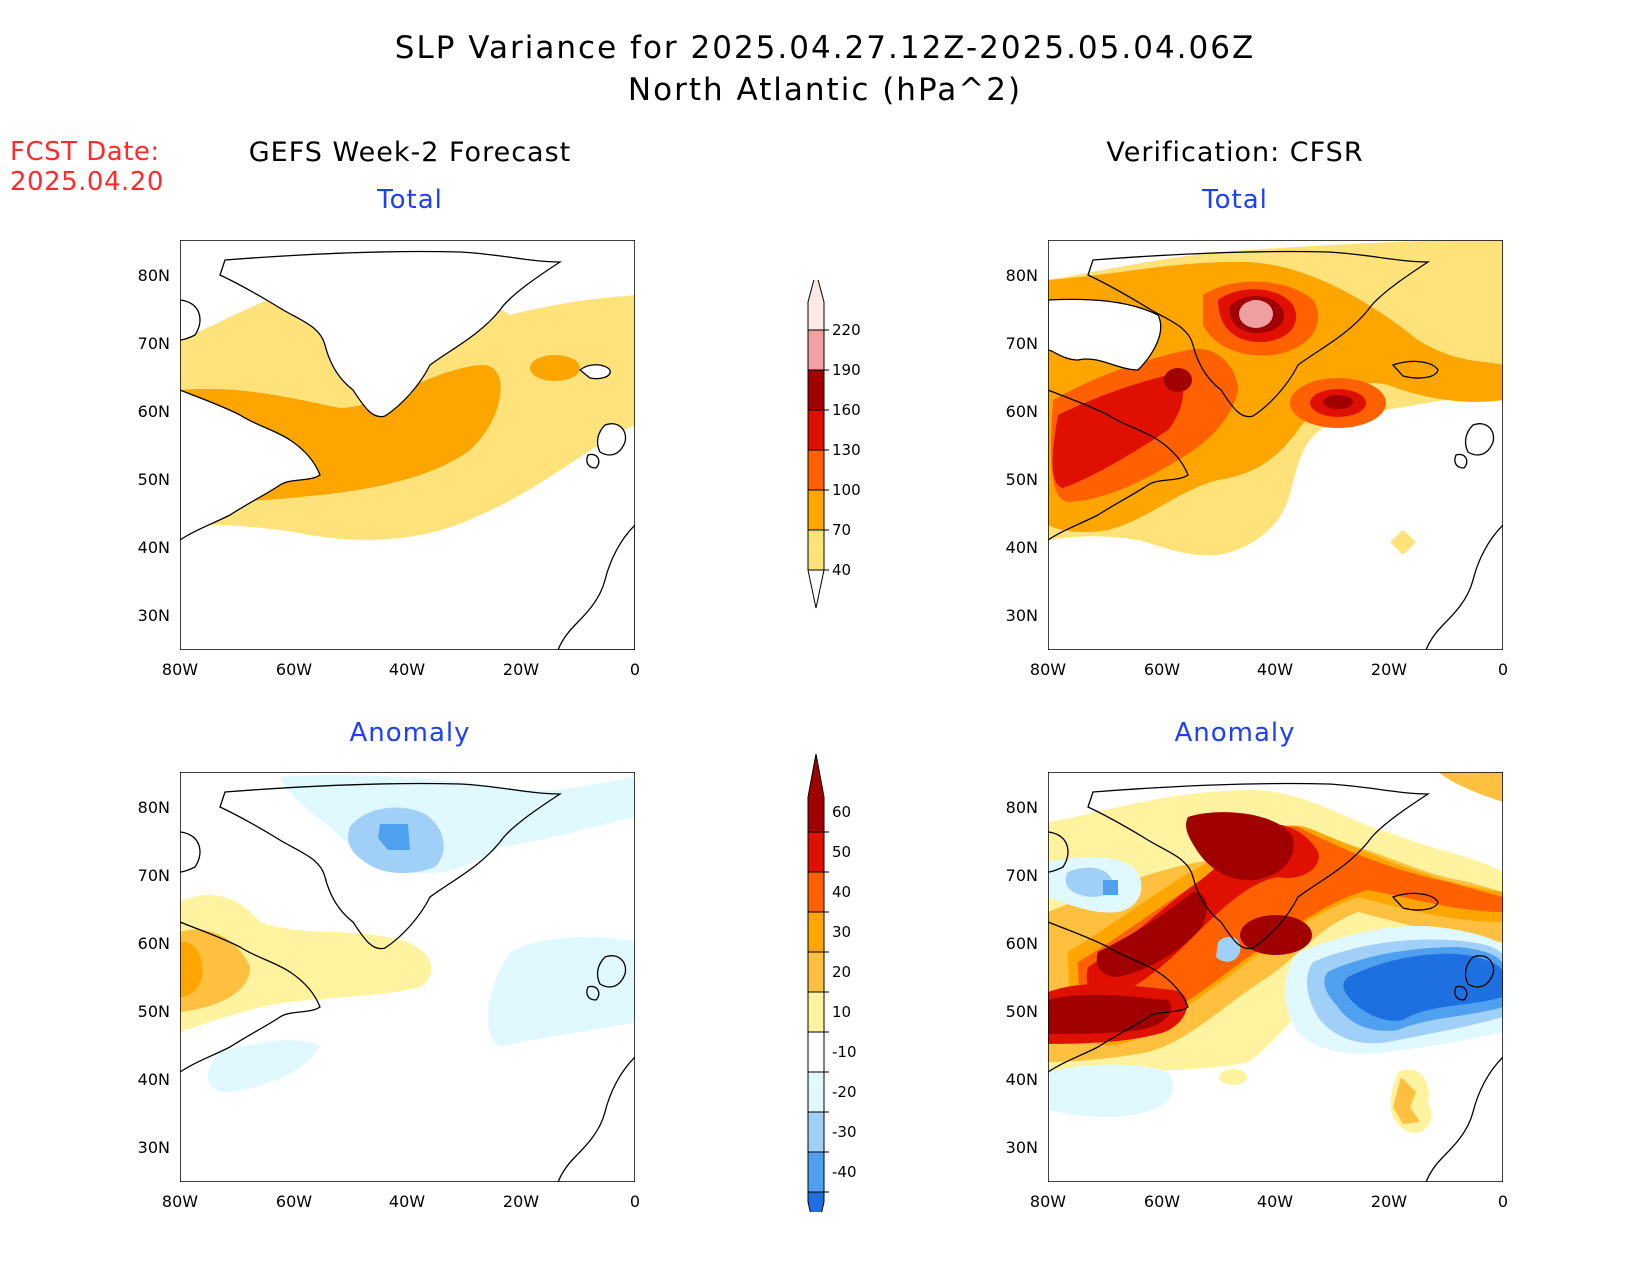  What do you see at coordinates (841, 812) in the screenshot?
I see `anomaly-colorbar-label: 60` at bounding box center [841, 812].